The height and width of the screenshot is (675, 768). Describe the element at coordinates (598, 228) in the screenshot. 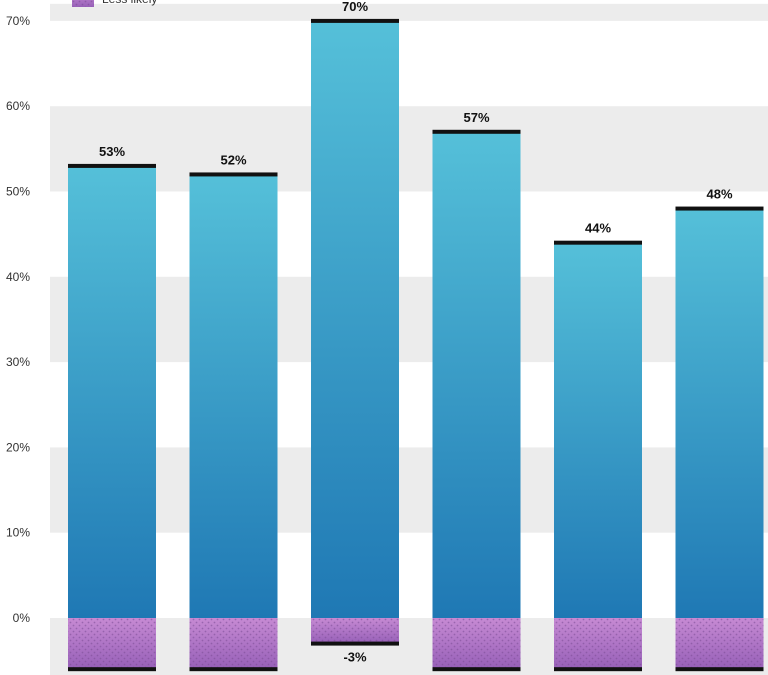

I see `bar-value-label: 44%` at that location.